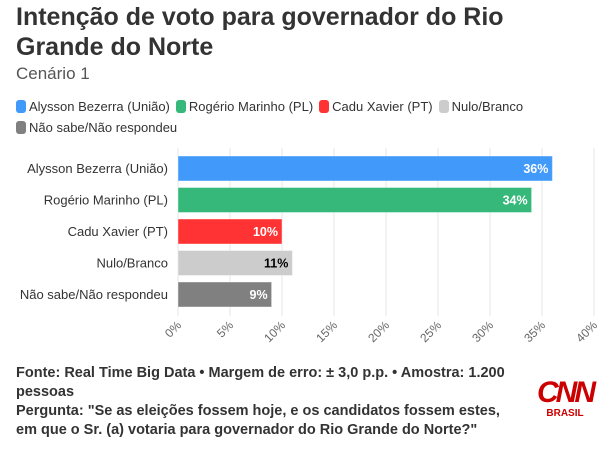 This screenshot has width=611, height=462. What do you see at coordinates (99, 106) in the screenshot?
I see `legend-label: Alysson Bezerra (União)` at bounding box center [99, 106].